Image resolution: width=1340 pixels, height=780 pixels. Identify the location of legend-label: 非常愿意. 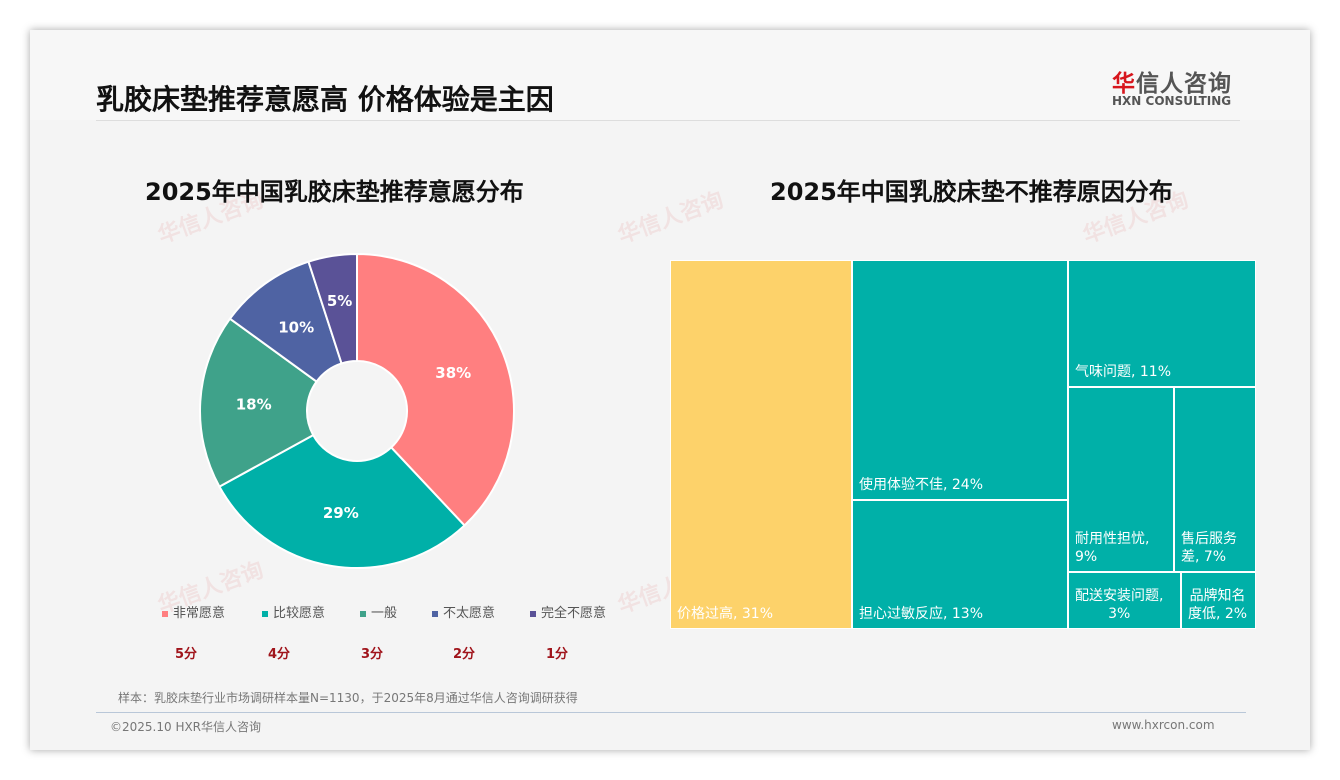
(199, 613).